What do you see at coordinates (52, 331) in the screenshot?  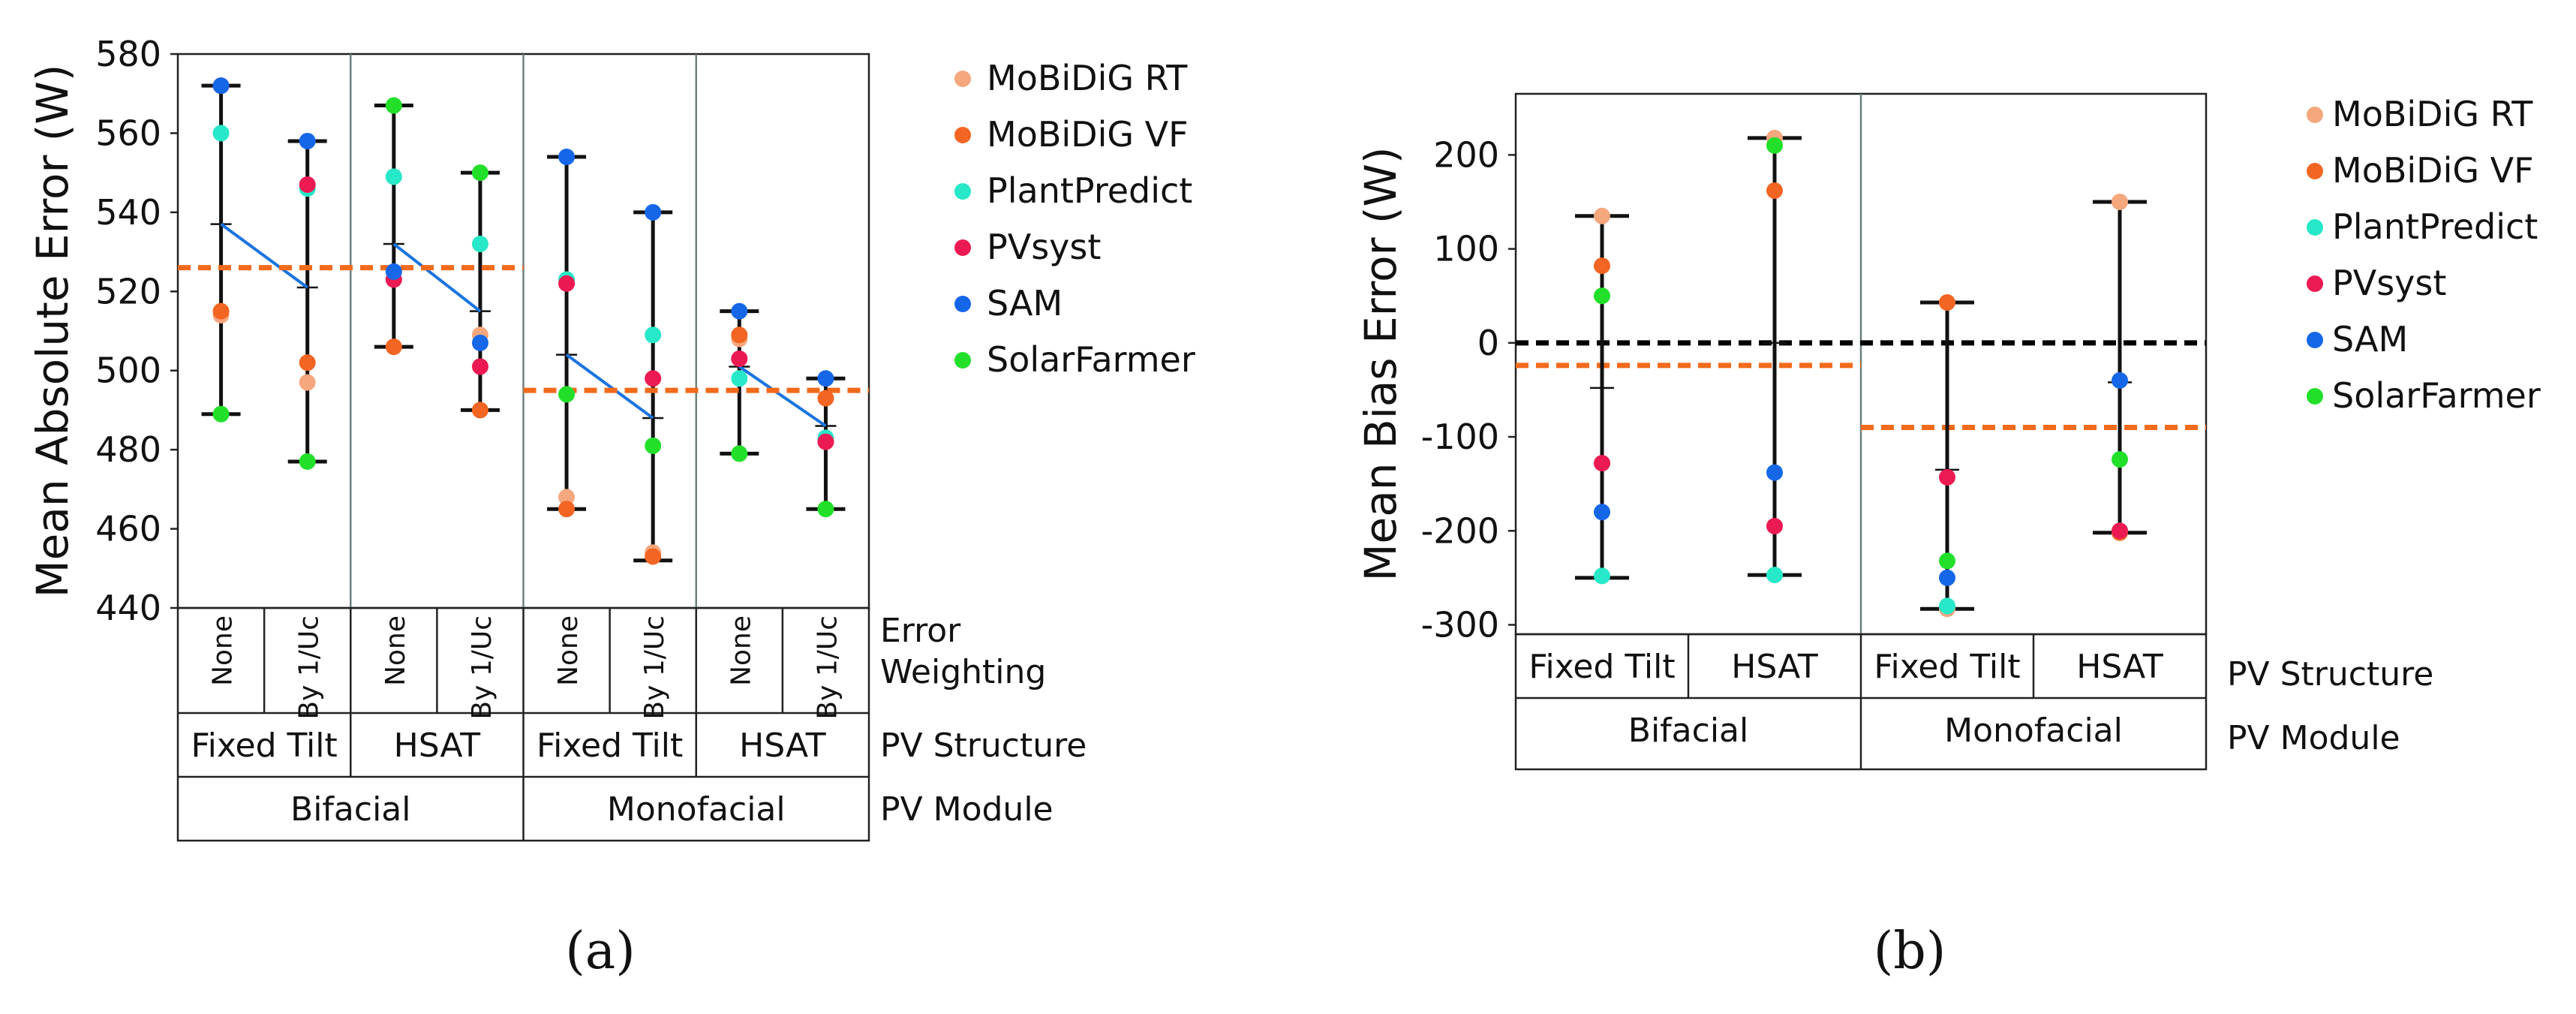 I see `plot-a-ylabel: Mean Absolute Error (W)` at bounding box center [52, 331].